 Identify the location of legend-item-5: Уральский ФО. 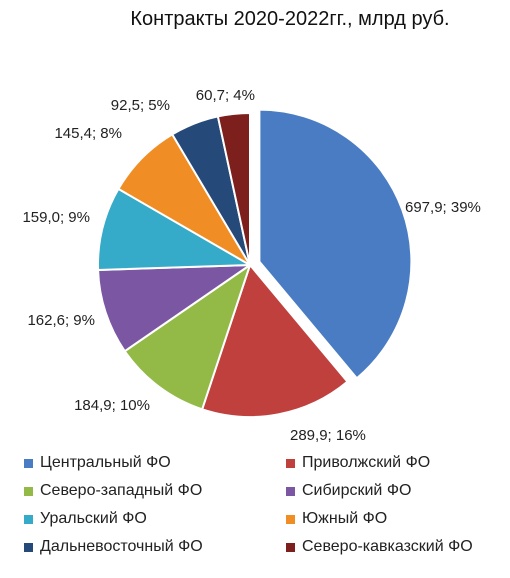
(85, 519).